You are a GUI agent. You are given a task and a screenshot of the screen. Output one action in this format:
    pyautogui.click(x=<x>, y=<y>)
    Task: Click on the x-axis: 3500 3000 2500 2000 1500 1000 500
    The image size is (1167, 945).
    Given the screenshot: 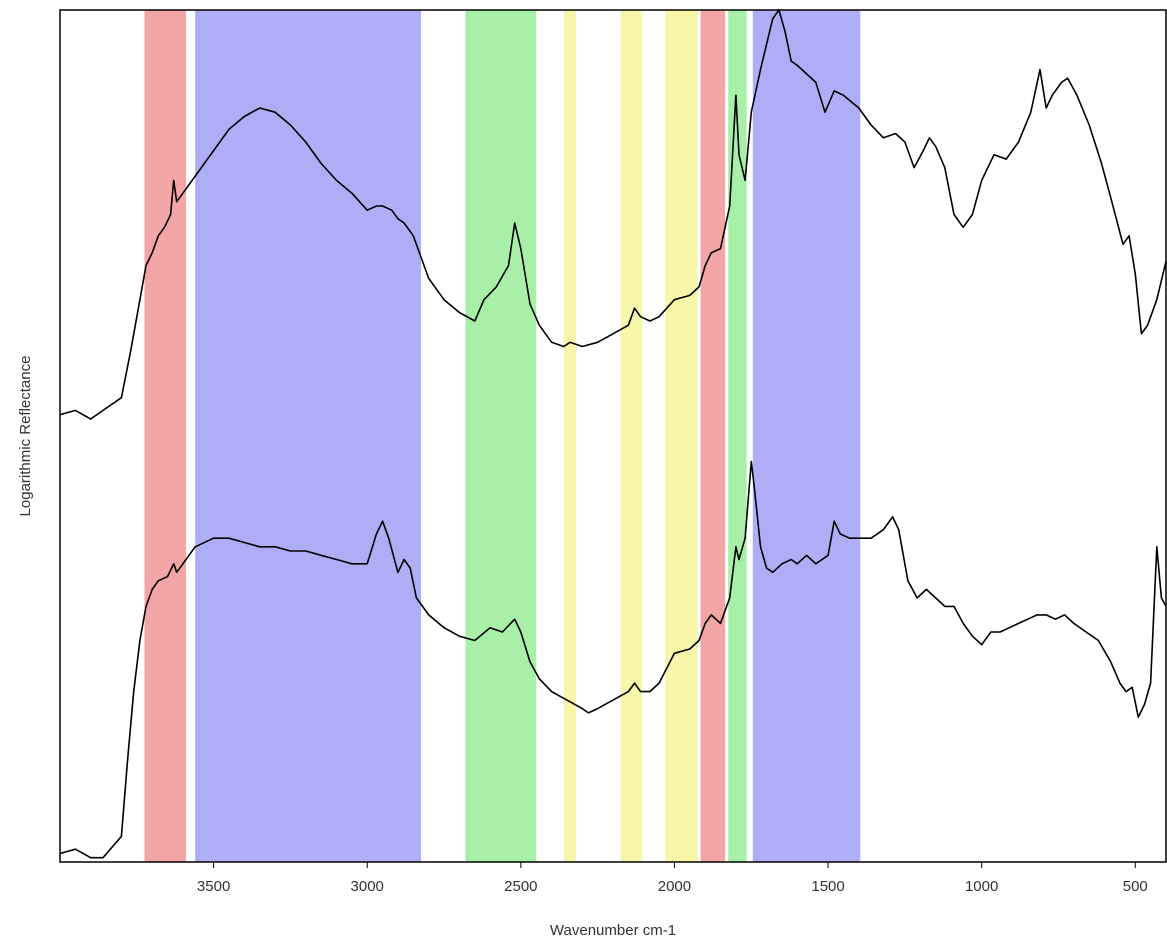 What is the action you would take?
    pyautogui.click(x=672, y=878)
    